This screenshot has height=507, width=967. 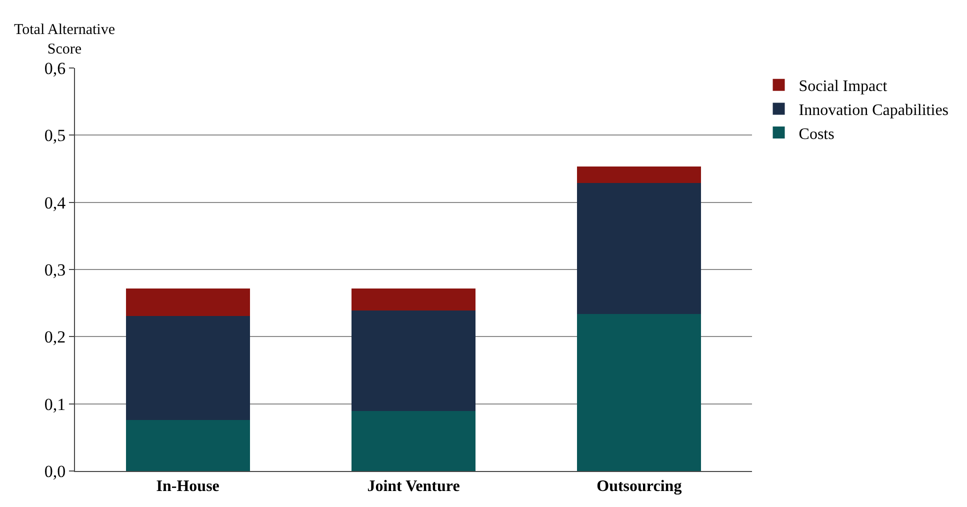 What do you see at coordinates (639, 487) in the screenshot?
I see `x-tick-label: Outsourcing` at bounding box center [639, 487].